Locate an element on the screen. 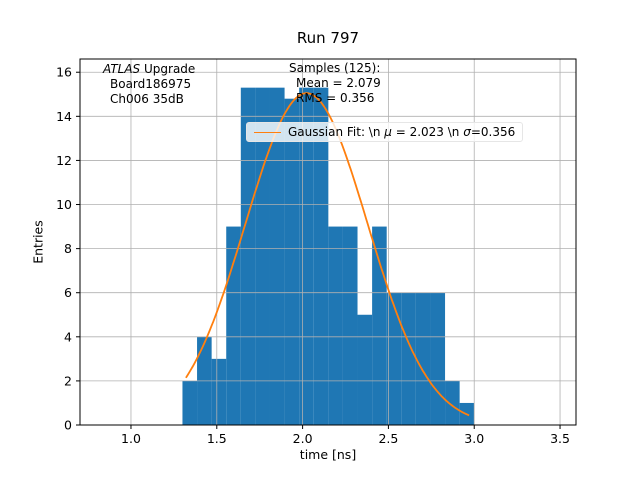 Image resolution: width=640 pixels, height=480 pixels. legend-line-sample is located at coordinates (267, 132).